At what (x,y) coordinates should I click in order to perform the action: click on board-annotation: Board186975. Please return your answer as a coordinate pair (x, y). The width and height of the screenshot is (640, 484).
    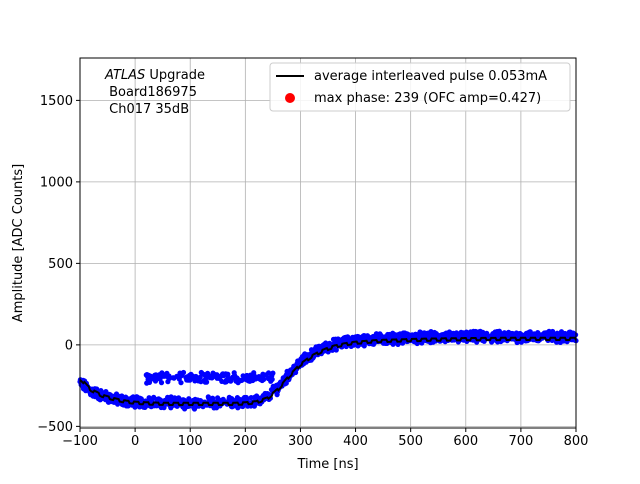
    Looking at the image, I should click on (151, 92).